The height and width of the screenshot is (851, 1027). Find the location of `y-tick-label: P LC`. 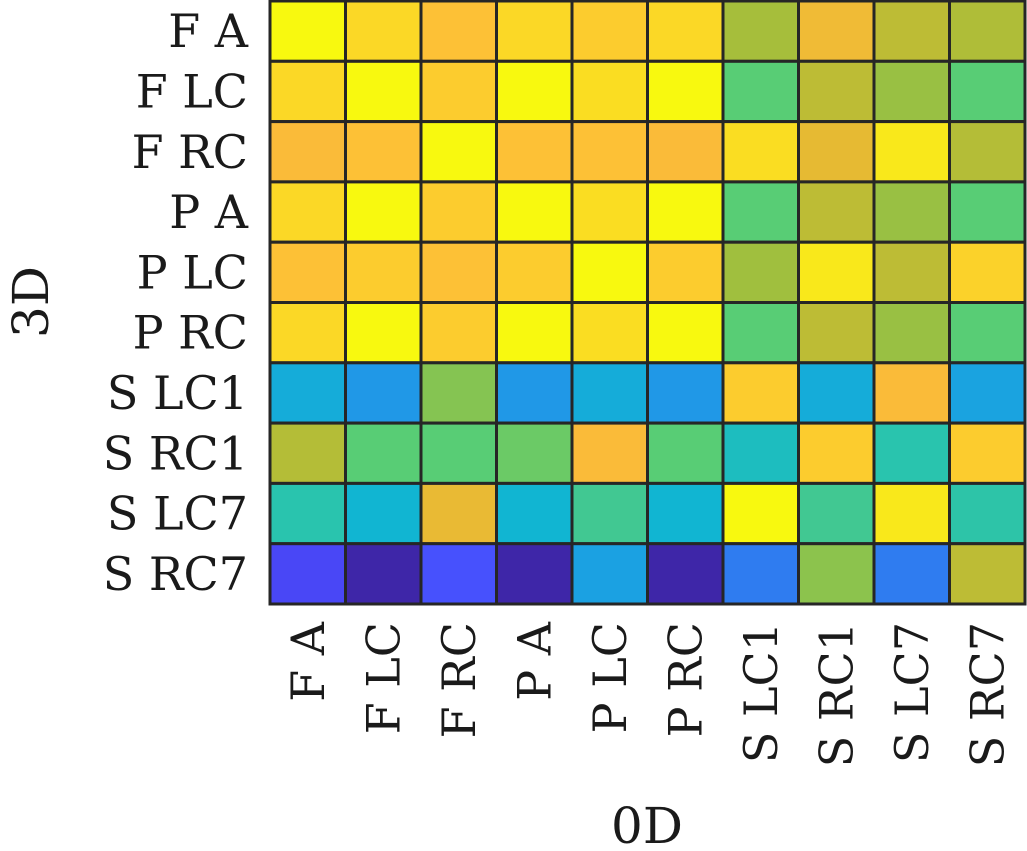

y-tick-label: P LC is located at coordinates (192, 272).